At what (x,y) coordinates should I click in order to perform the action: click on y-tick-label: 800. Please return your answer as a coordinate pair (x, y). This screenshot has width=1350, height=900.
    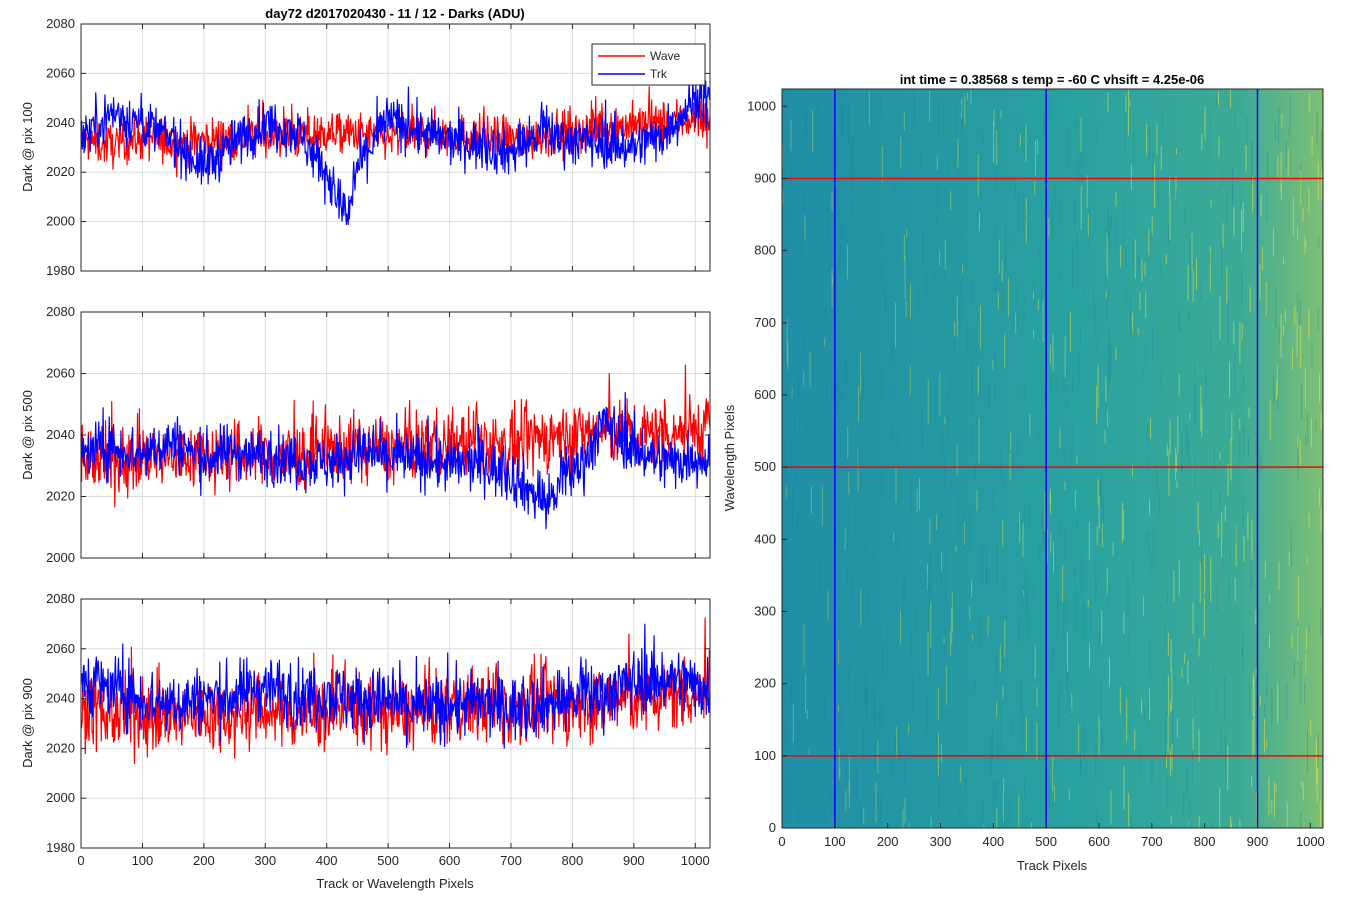
    Looking at the image, I should click on (765, 250).